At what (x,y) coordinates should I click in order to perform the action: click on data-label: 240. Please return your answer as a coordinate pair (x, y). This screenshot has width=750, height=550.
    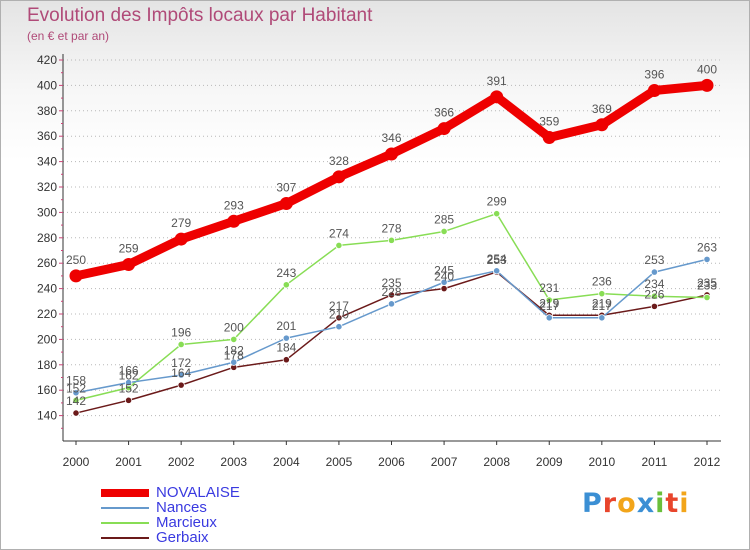
    Looking at the image, I should click on (444, 277).